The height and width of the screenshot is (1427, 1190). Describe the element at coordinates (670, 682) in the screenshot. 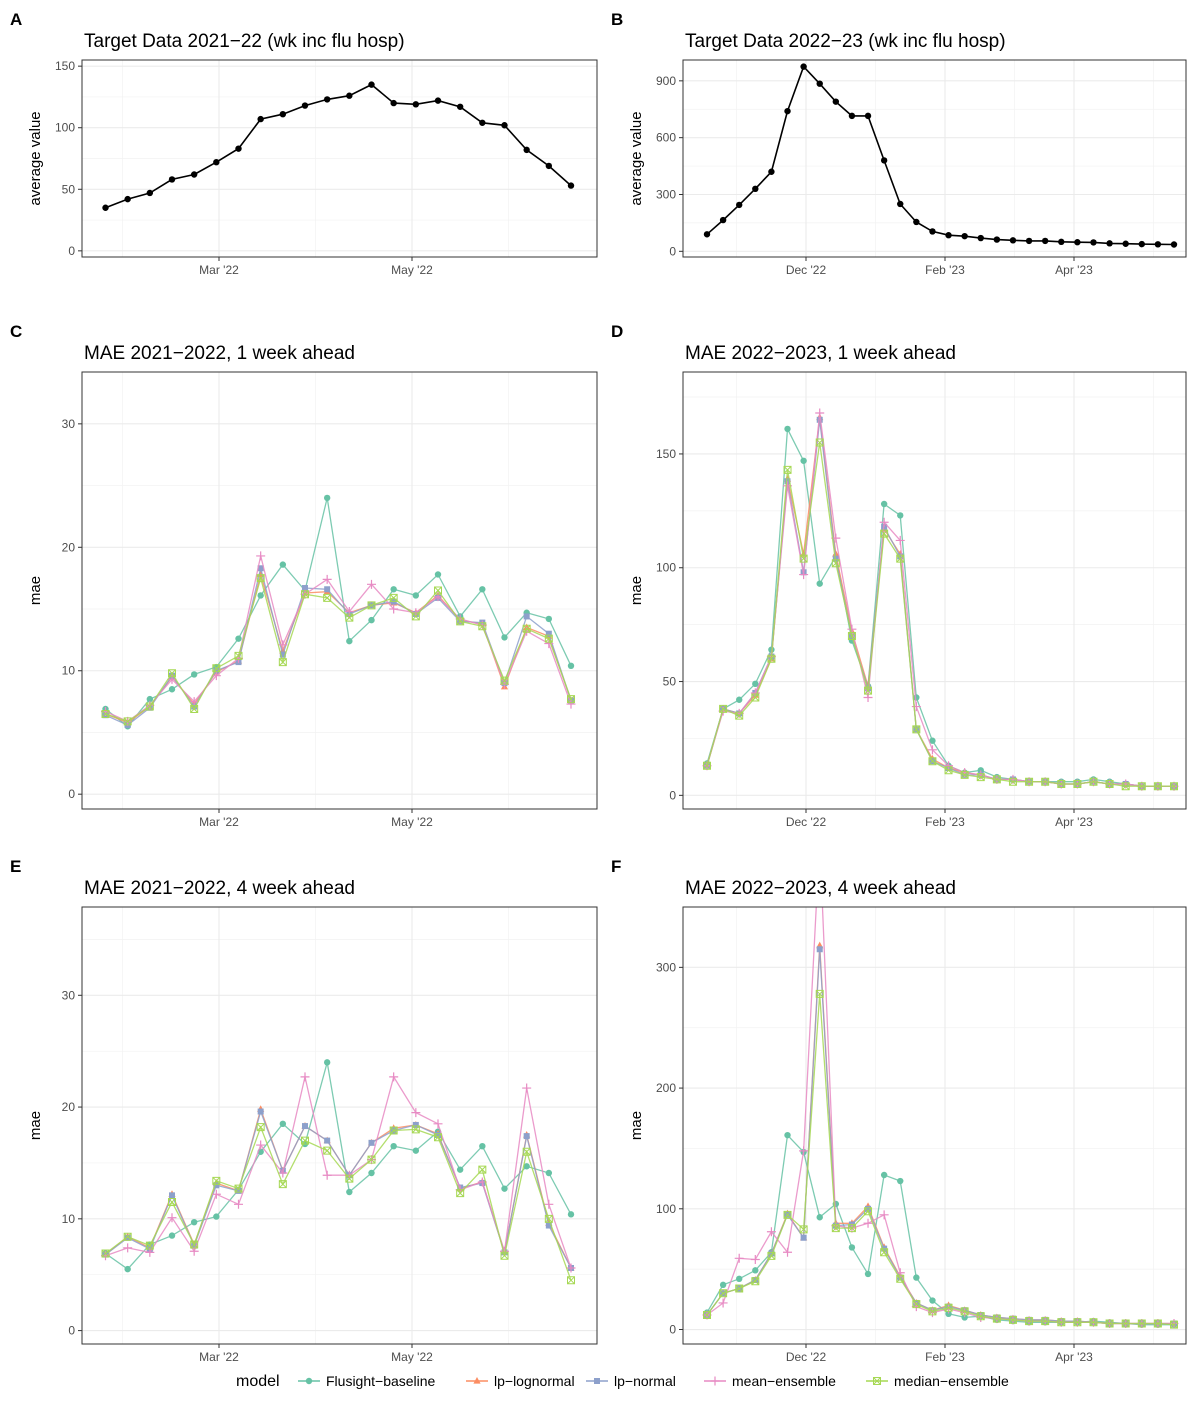

I see `y-tick-label: 50` at that location.